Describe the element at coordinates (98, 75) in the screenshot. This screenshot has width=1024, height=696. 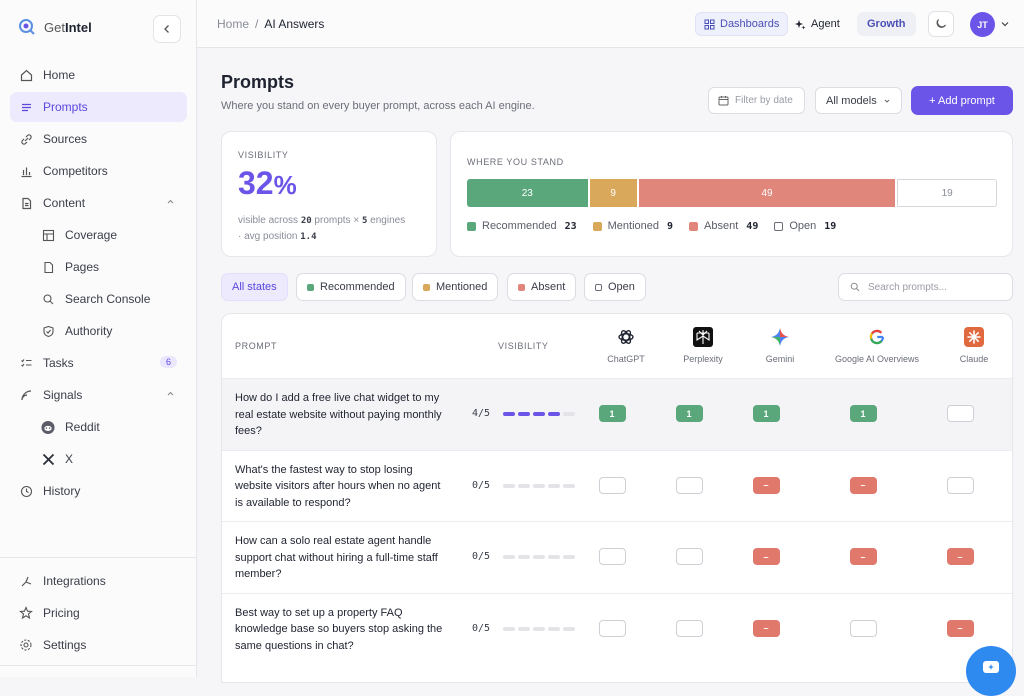
I see `sidebar-item-home: Home` at that location.